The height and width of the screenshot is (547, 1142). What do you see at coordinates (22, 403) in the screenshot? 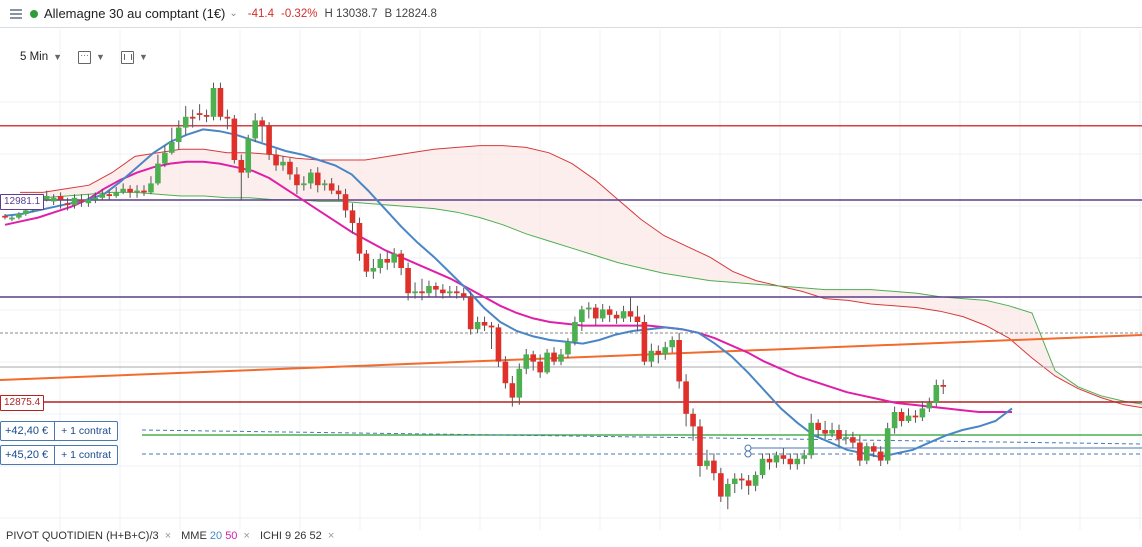
I see `price-label-support: 12875.4` at bounding box center [22, 403].